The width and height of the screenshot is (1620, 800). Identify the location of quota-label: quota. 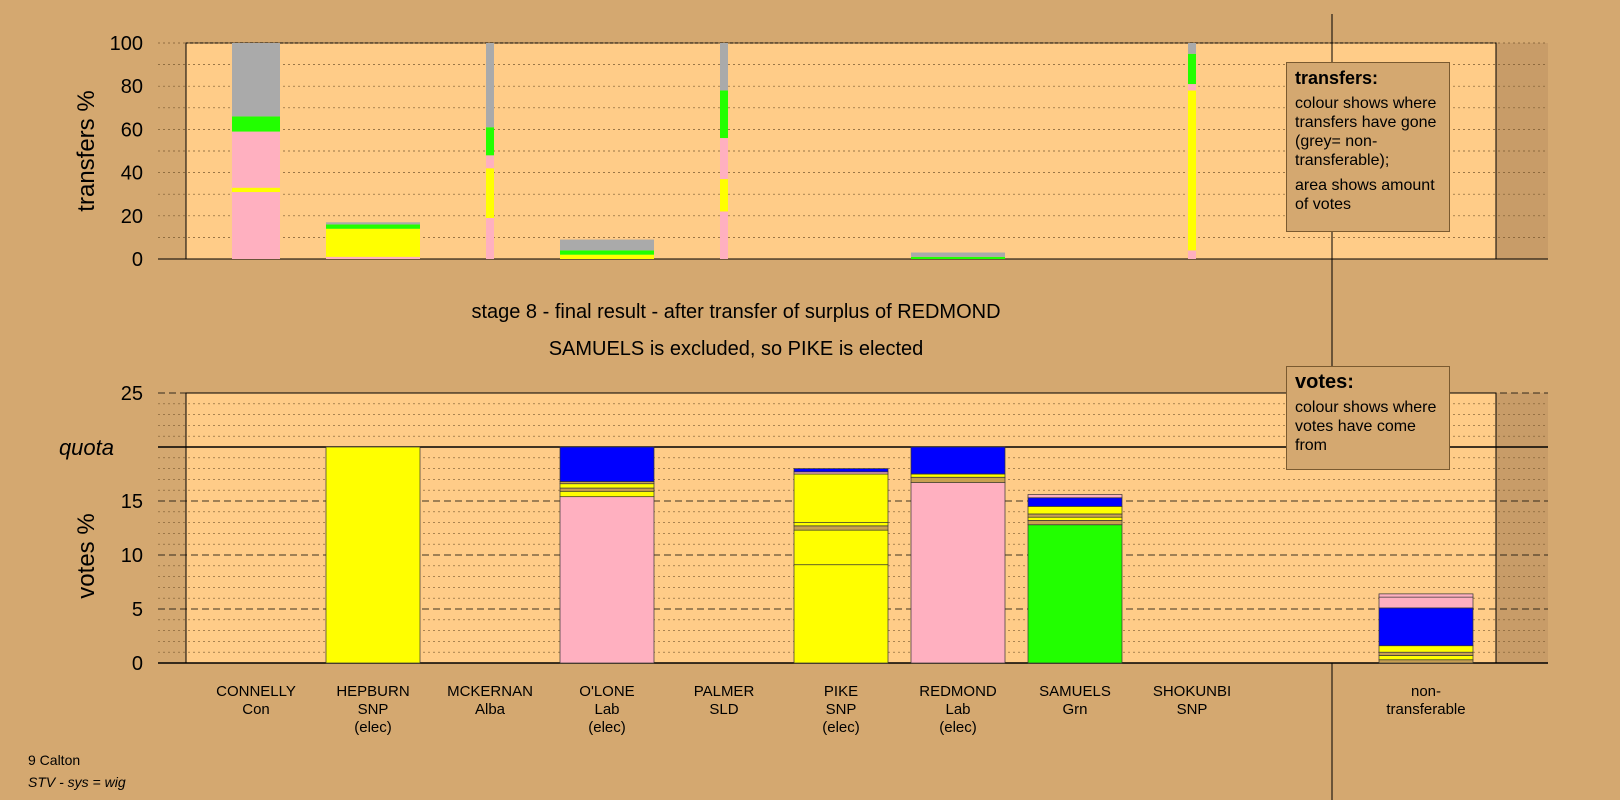
(86, 447).